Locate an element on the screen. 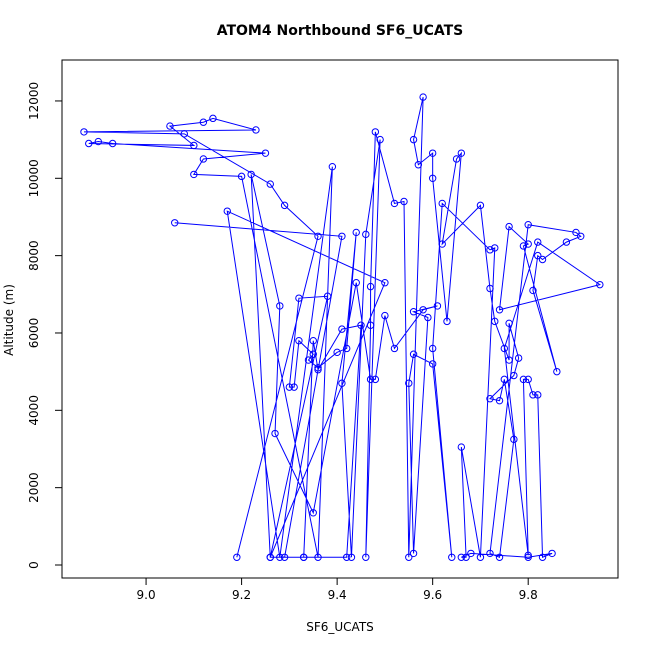 The height and width of the screenshot is (650, 650). x-tick-label: 9.6 is located at coordinates (432, 595).